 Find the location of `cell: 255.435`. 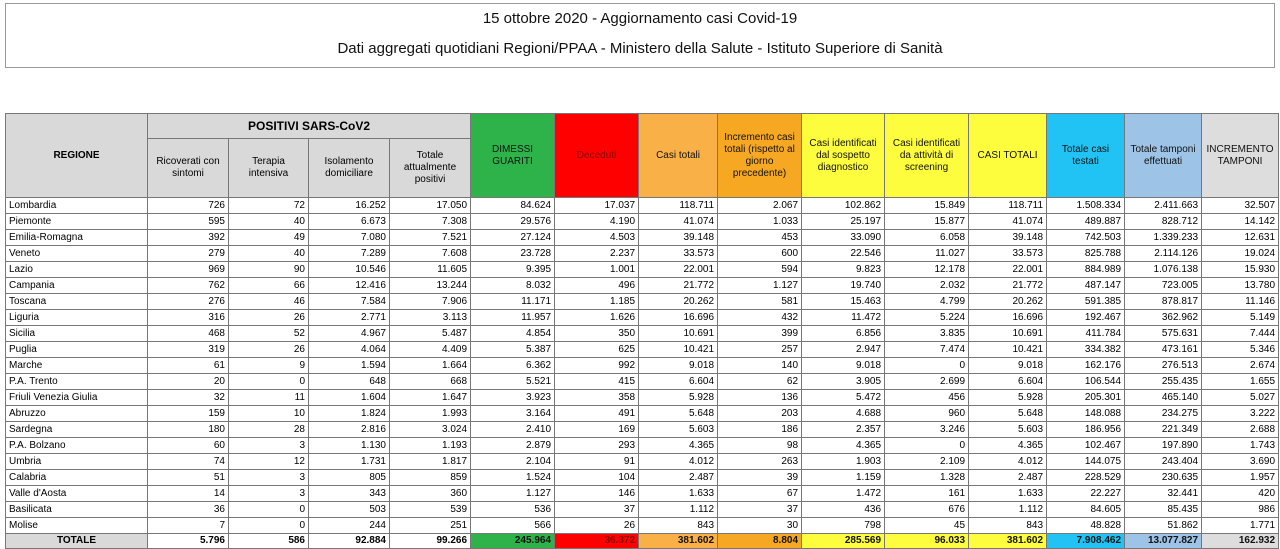

cell: 255.435 is located at coordinates (1163, 381).